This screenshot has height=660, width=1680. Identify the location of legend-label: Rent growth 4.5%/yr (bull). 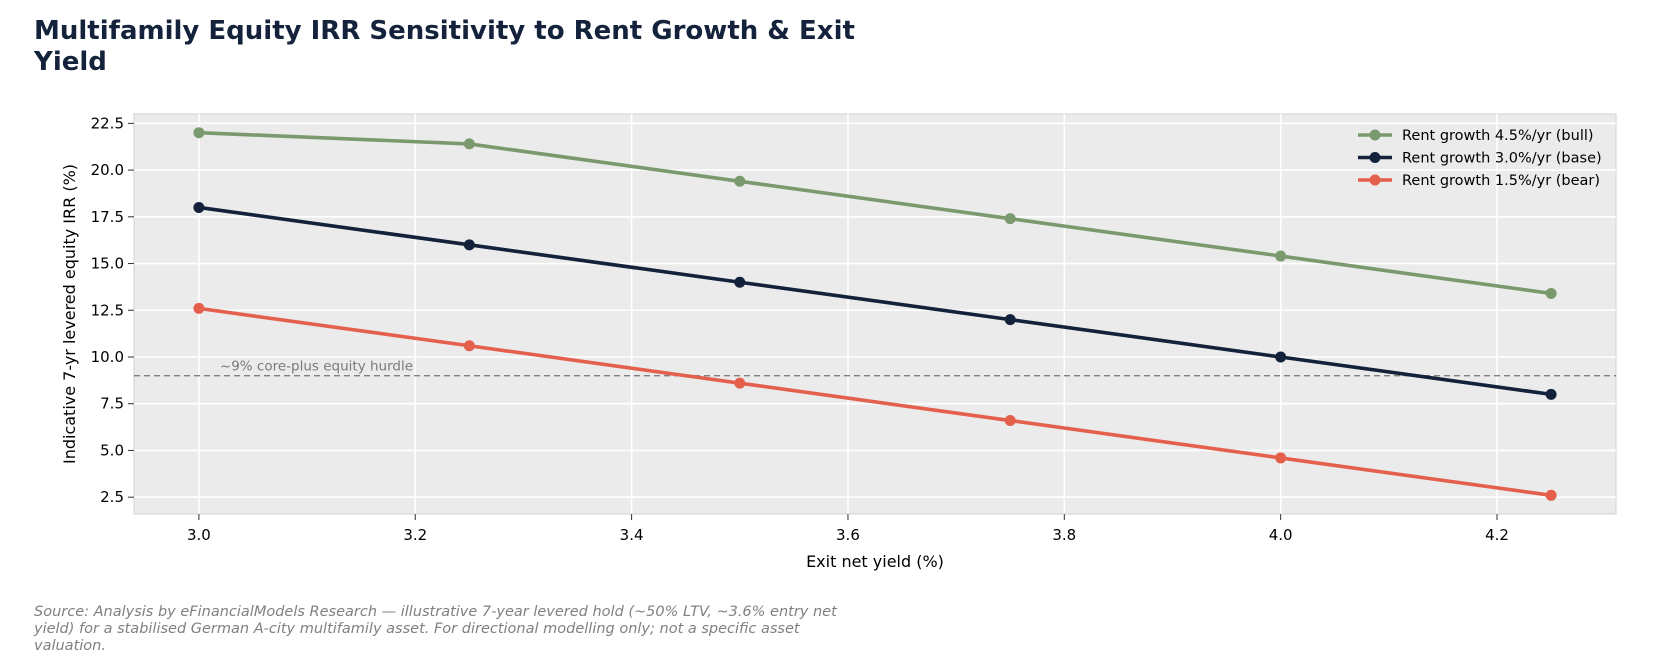
(1498, 136).